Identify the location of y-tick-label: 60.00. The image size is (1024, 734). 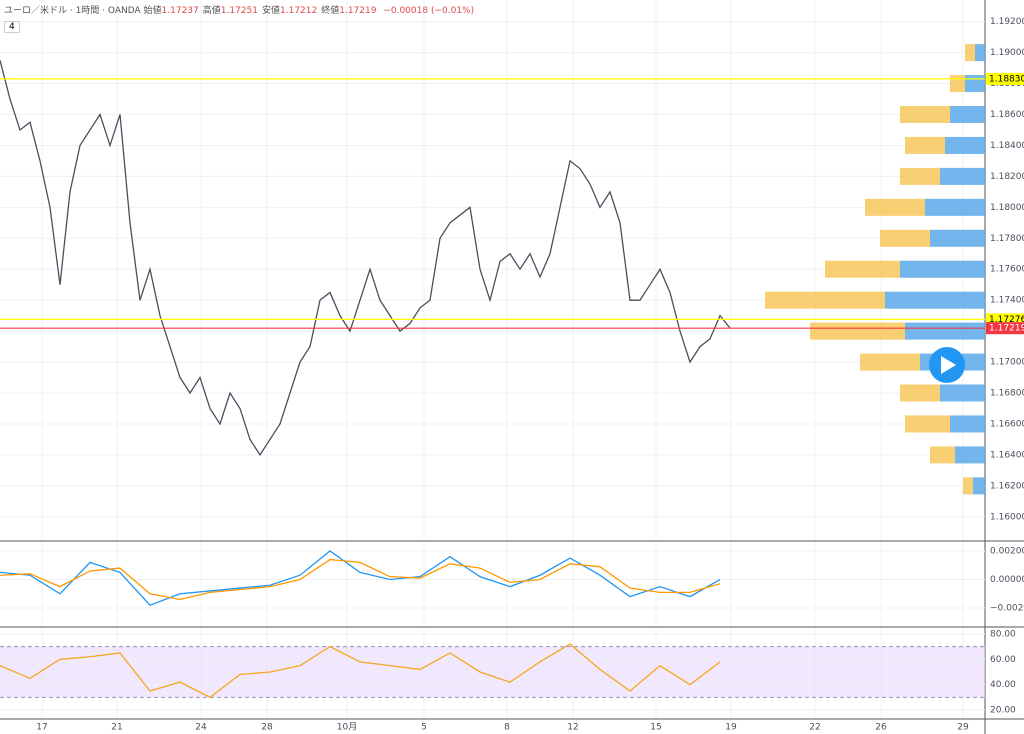
(1003, 660).